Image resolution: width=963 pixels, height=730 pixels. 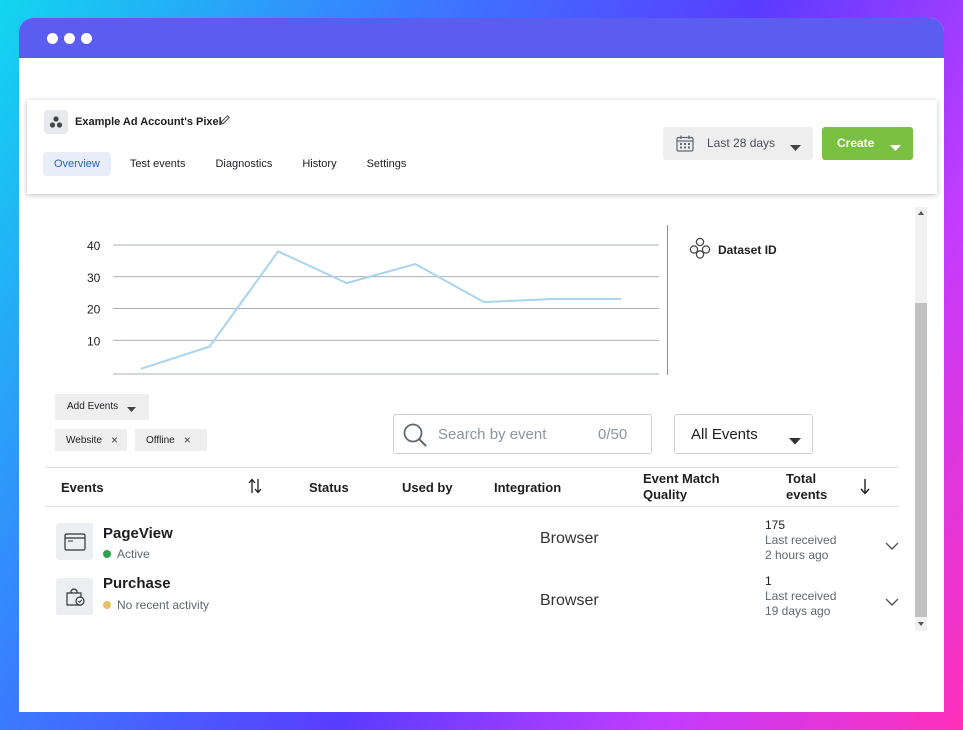 I want to click on event-filter-dropdown: All Events, so click(x=743, y=434).